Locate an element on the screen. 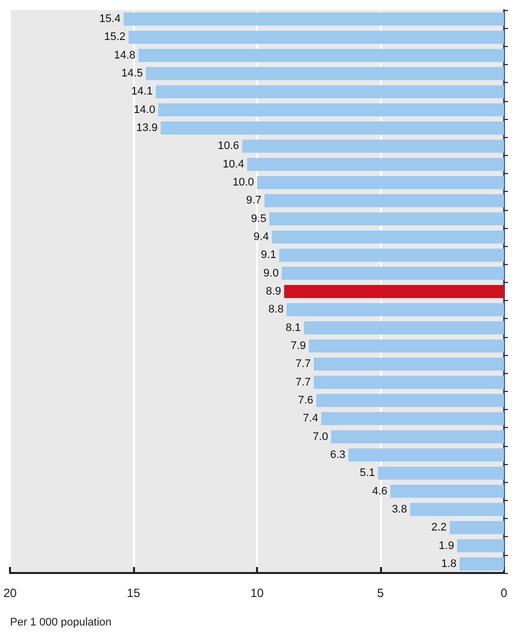  data-label: 10.0 is located at coordinates (243, 182).